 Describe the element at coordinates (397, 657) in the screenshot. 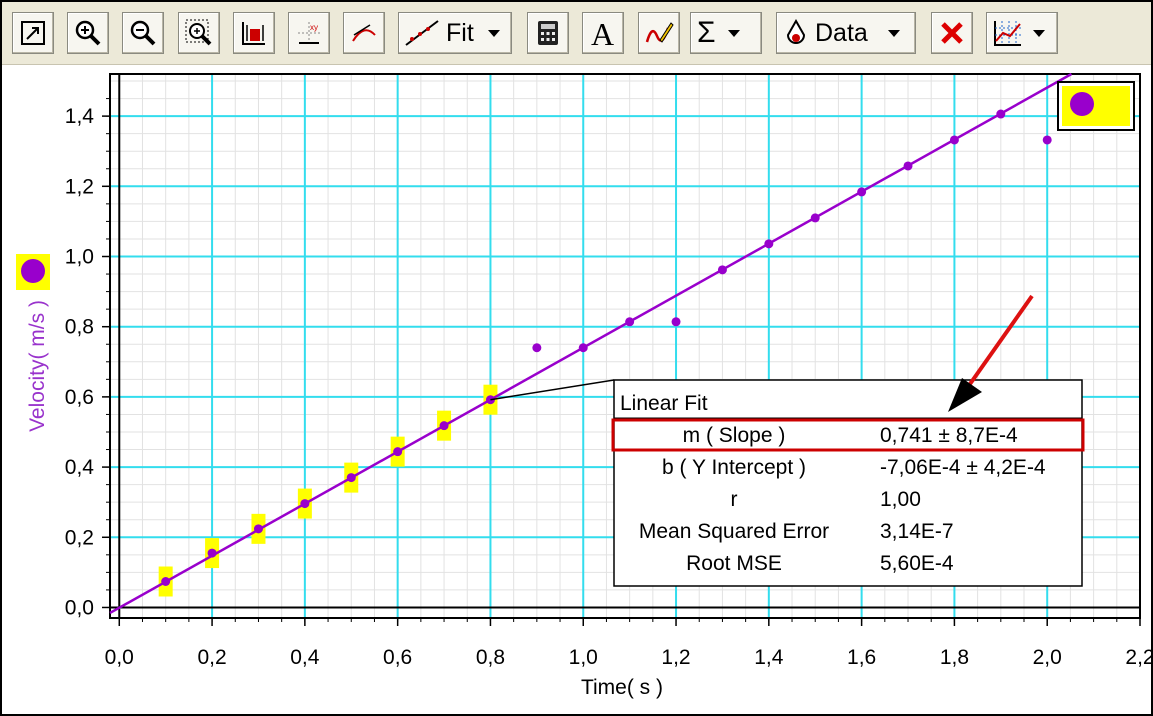

I see `x-tick-label: 0,6` at that location.